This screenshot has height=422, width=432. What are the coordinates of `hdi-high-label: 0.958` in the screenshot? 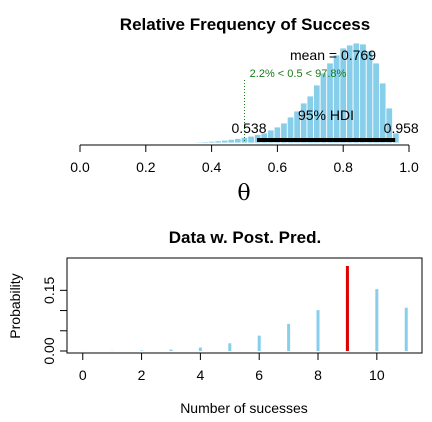 It's located at (401, 128).